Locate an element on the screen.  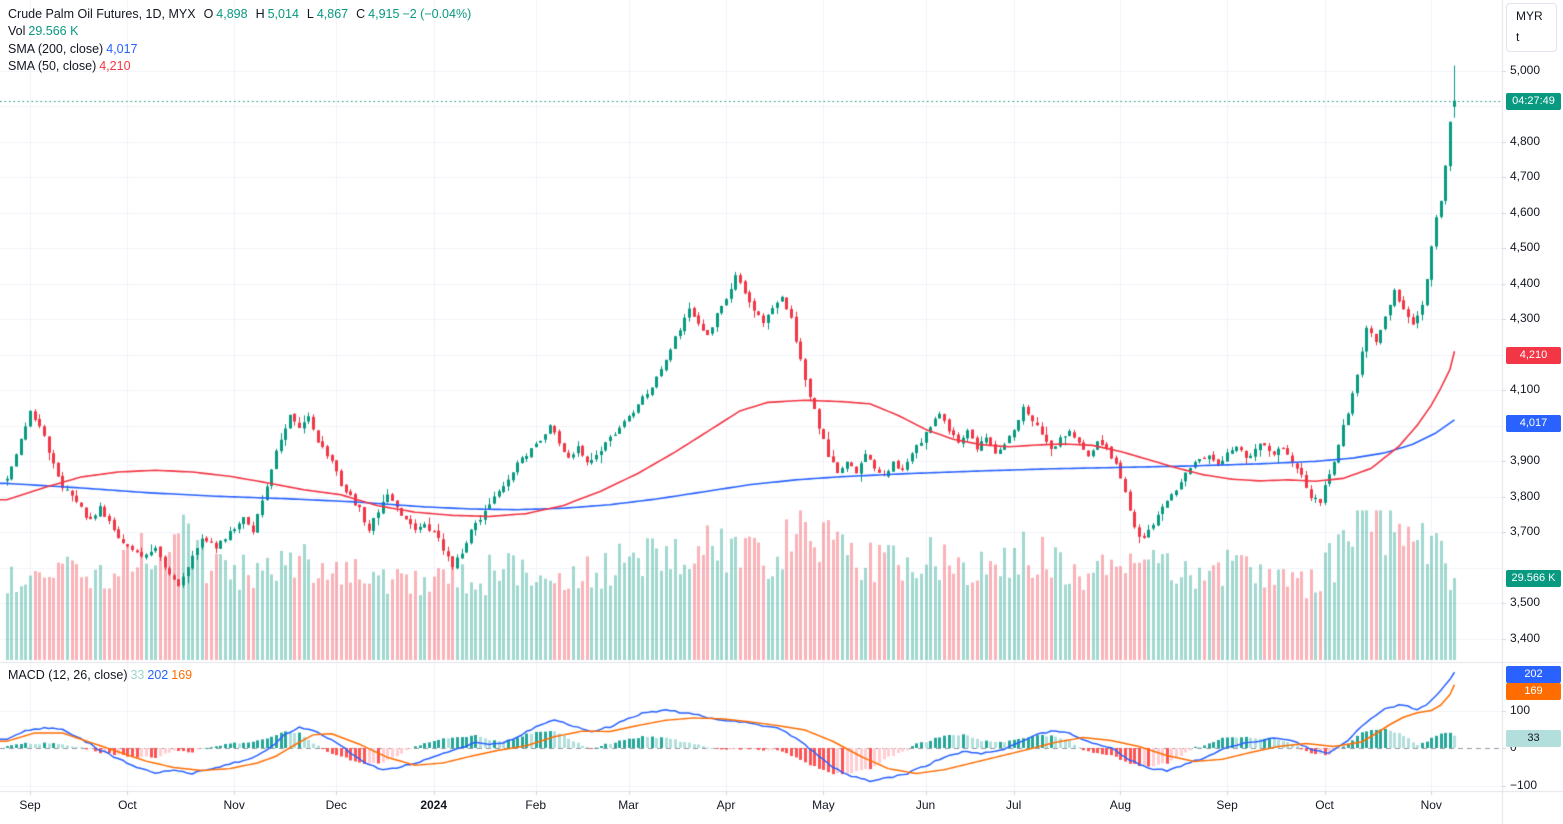
macd-tick-label: 0 is located at coordinates (1513, 747).